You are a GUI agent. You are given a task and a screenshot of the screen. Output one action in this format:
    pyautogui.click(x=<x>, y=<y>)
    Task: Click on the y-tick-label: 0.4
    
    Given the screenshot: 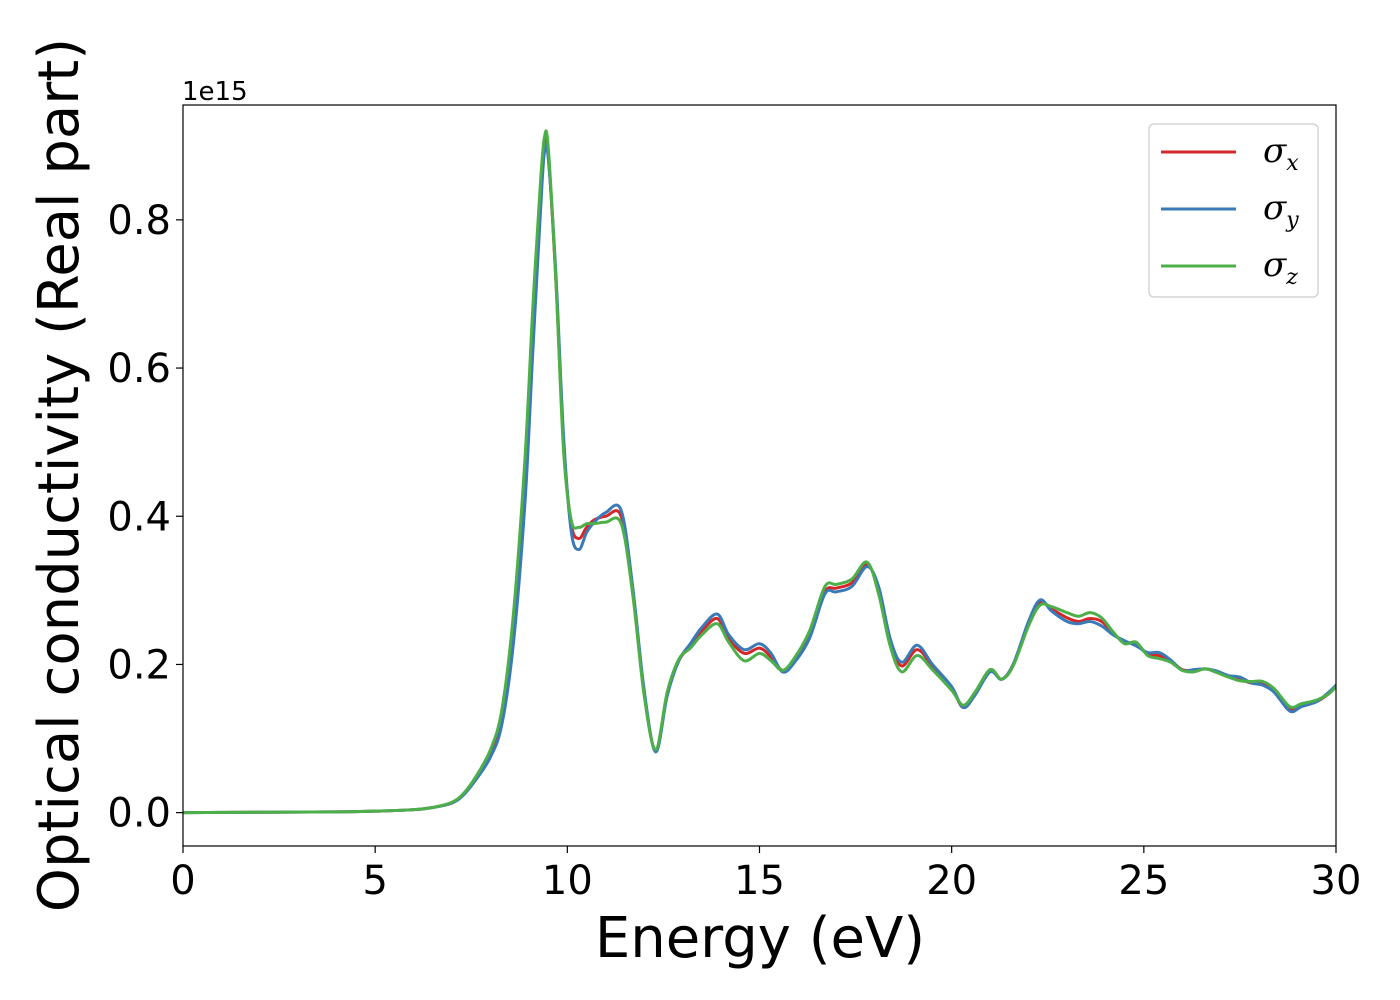 What is the action you would take?
    pyautogui.click(x=139, y=517)
    